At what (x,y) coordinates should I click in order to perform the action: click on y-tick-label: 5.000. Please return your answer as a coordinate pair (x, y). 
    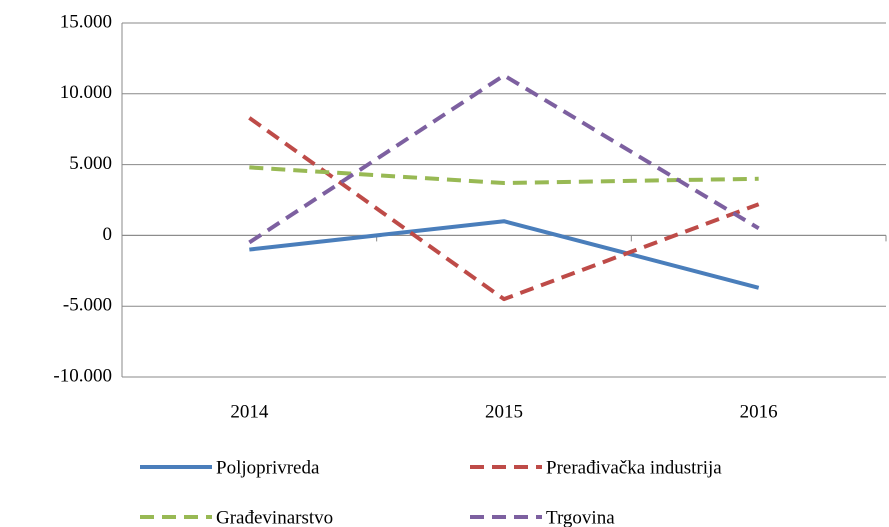
    Looking at the image, I should click on (90, 163).